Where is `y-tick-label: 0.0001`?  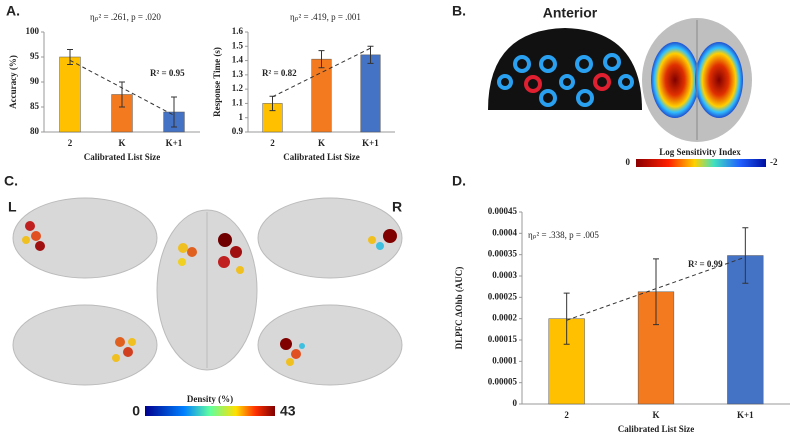
y-tick-label: 0.0001 is located at coordinates (504, 360).